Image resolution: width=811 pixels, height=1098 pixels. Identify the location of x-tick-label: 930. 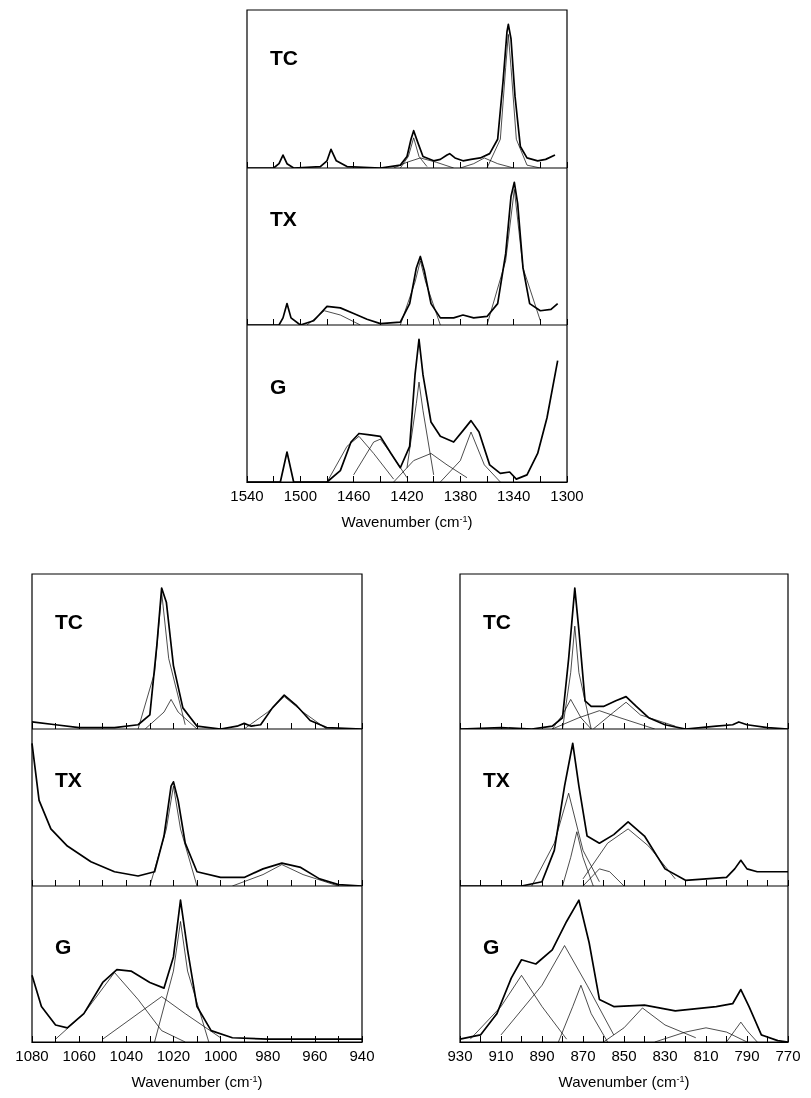
(460, 1055).